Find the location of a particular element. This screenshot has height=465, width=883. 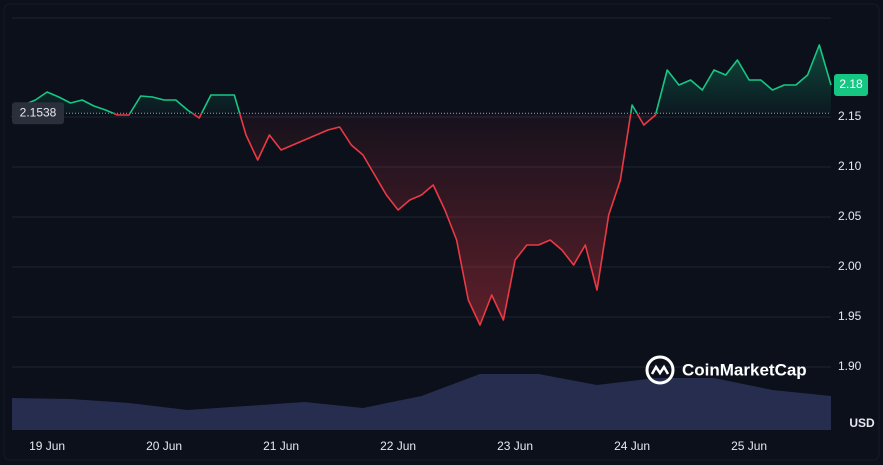

x-tick-label: 22 Jun is located at coordinates (398, 446).